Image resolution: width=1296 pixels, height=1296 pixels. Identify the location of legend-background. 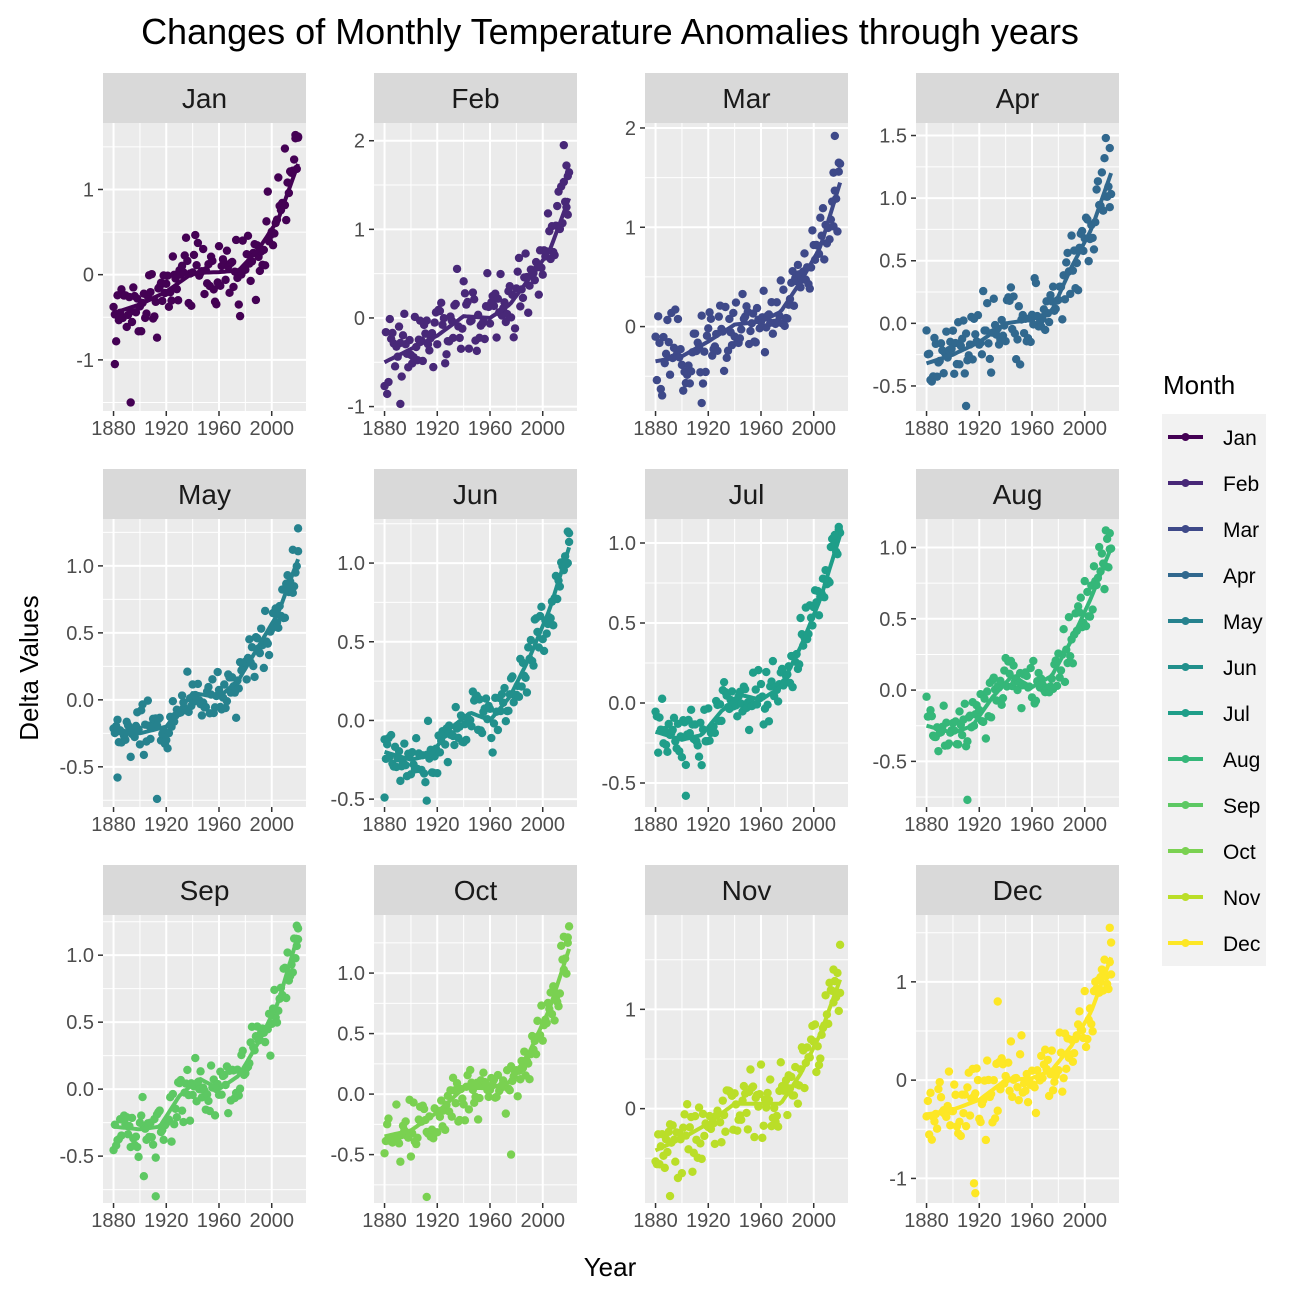
(1214, 690).